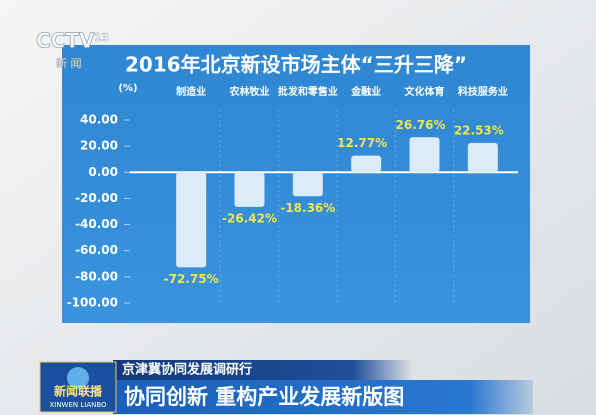 The height and width of the screenshot is (415, 596). What do you see at coordinates (249, 218) in the screenshot?
I see `value-label: -26.42%` at bounding box center [249, 218].